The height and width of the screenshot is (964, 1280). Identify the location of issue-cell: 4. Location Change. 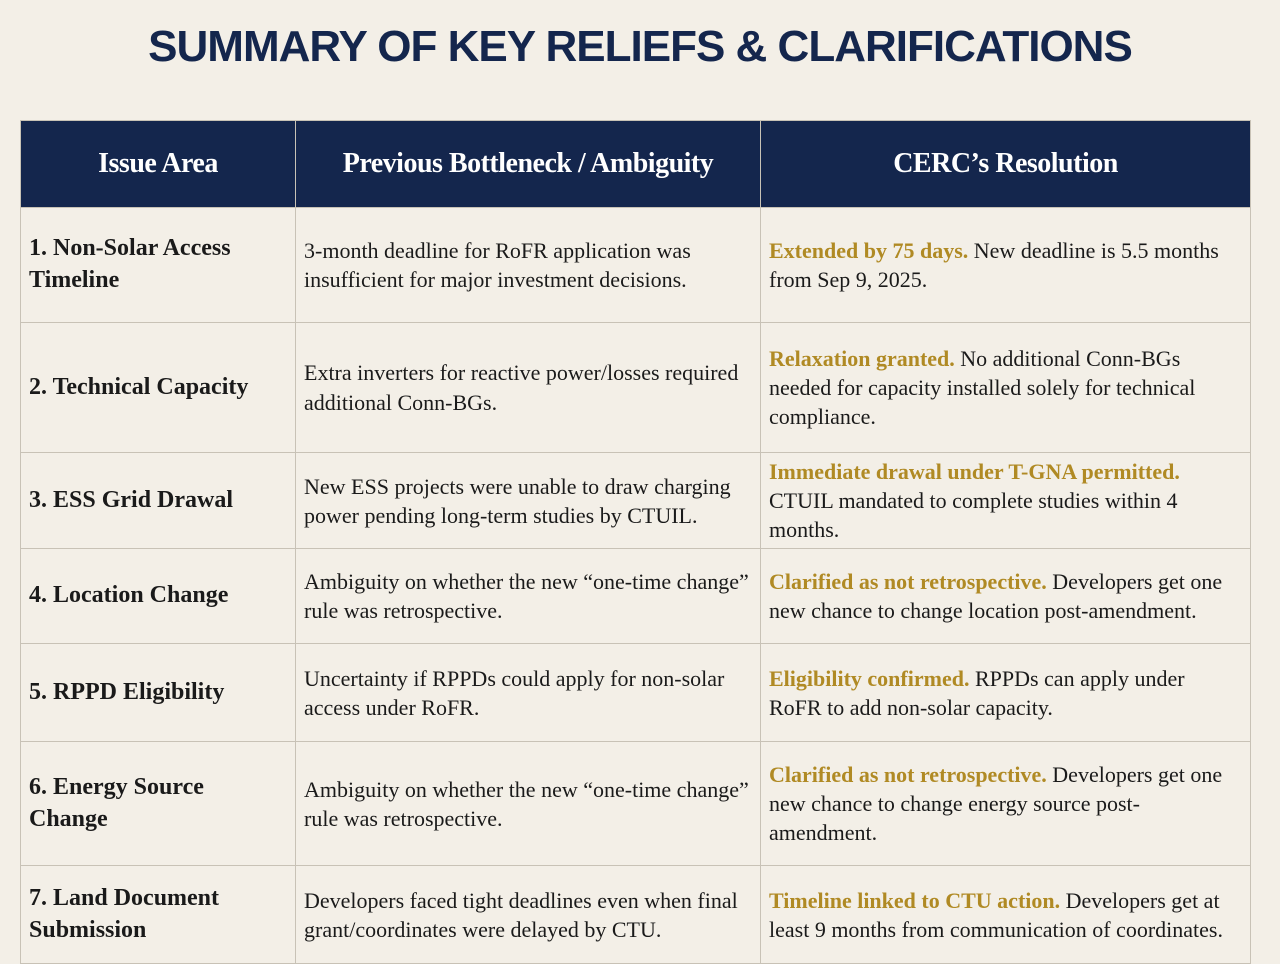
(158, 596).